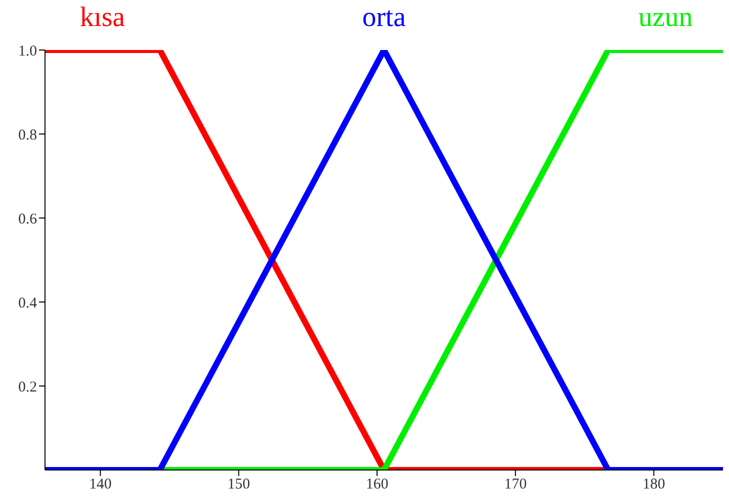  What do you see at coordinates (238, 484) in the screenshot?
I see `x-tick-label: 150` at bounding box center [238, 484].